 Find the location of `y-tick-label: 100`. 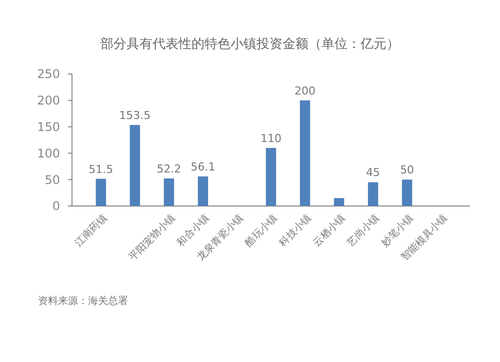

y-tick-label: 100 is located at coordinates (48, 153).